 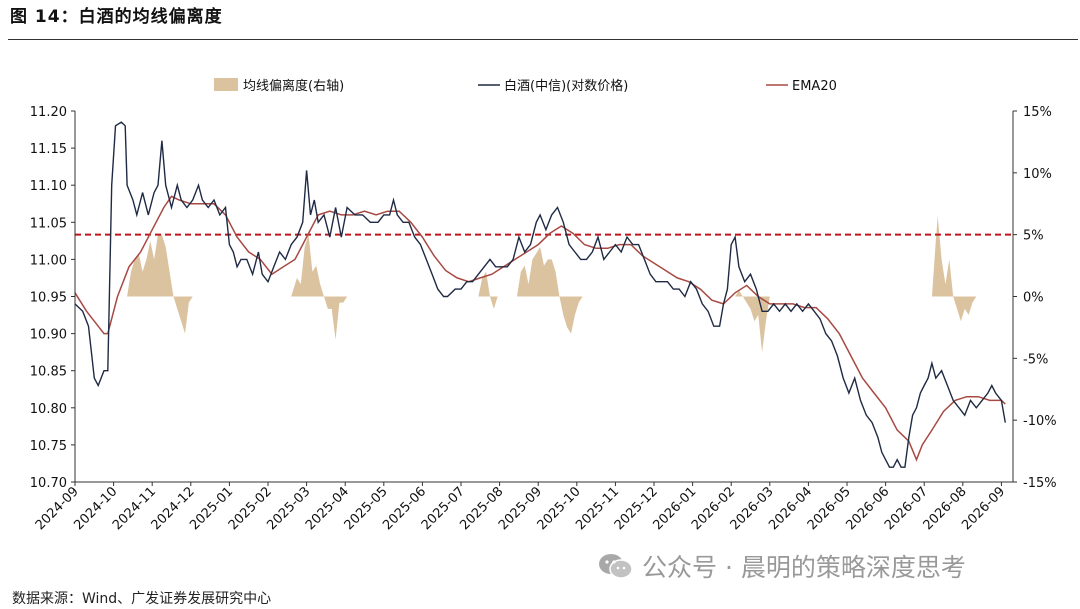 What do you see at coordinates (1037, 174) in the screenshot?
I see `right-tick-label: 10%` at bounding box center [1037, 174].